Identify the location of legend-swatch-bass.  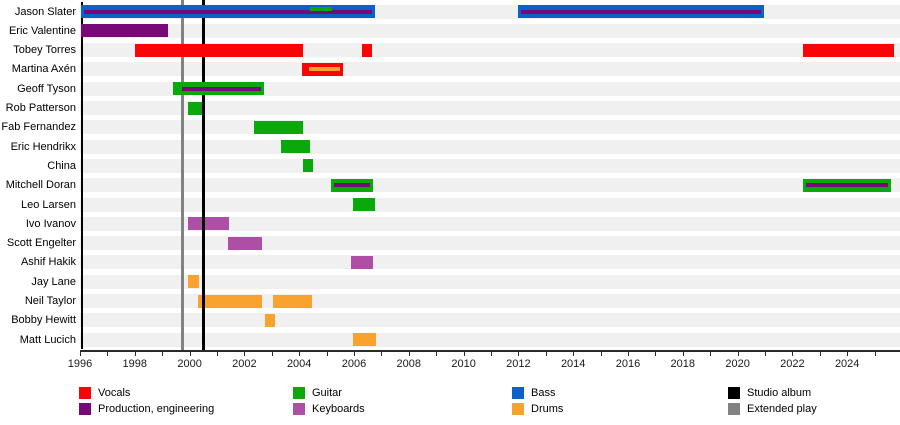
(518, 393).